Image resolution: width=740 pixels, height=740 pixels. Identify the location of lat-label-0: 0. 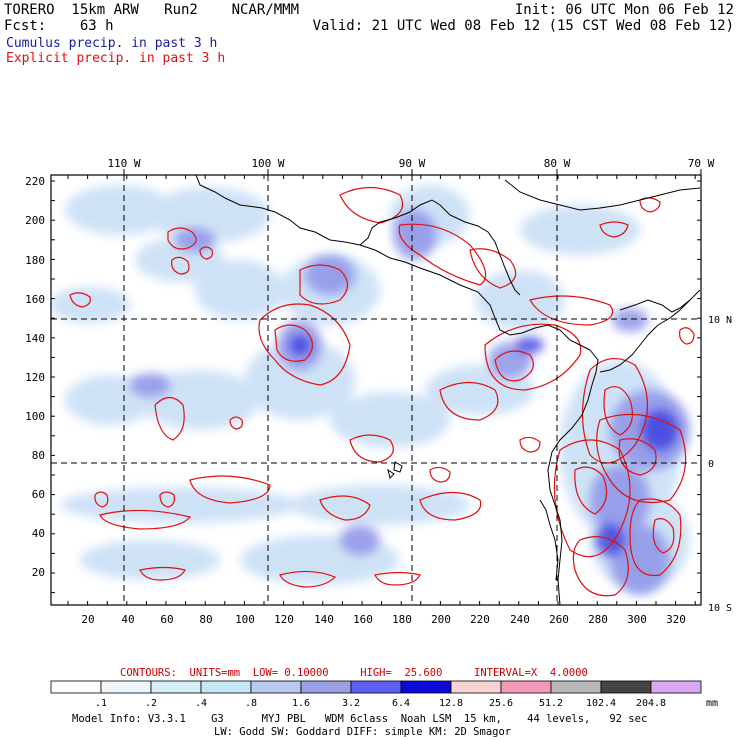
(711, 464).